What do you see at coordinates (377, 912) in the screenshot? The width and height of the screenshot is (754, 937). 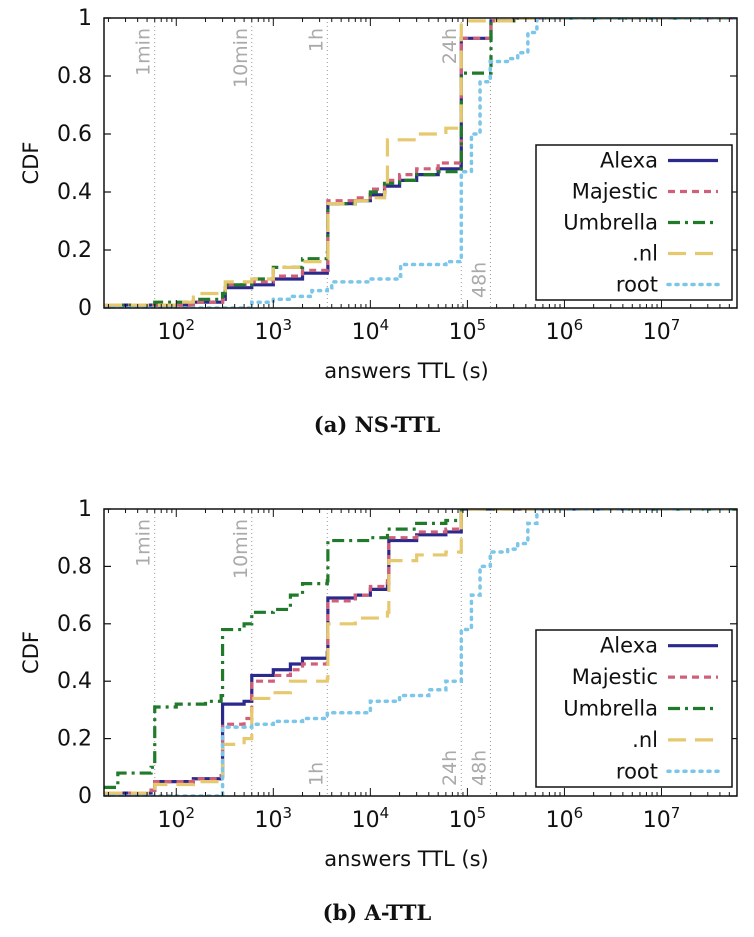 I see `figure-caption: (b) A-TTL` at bounding box center [377, 912].